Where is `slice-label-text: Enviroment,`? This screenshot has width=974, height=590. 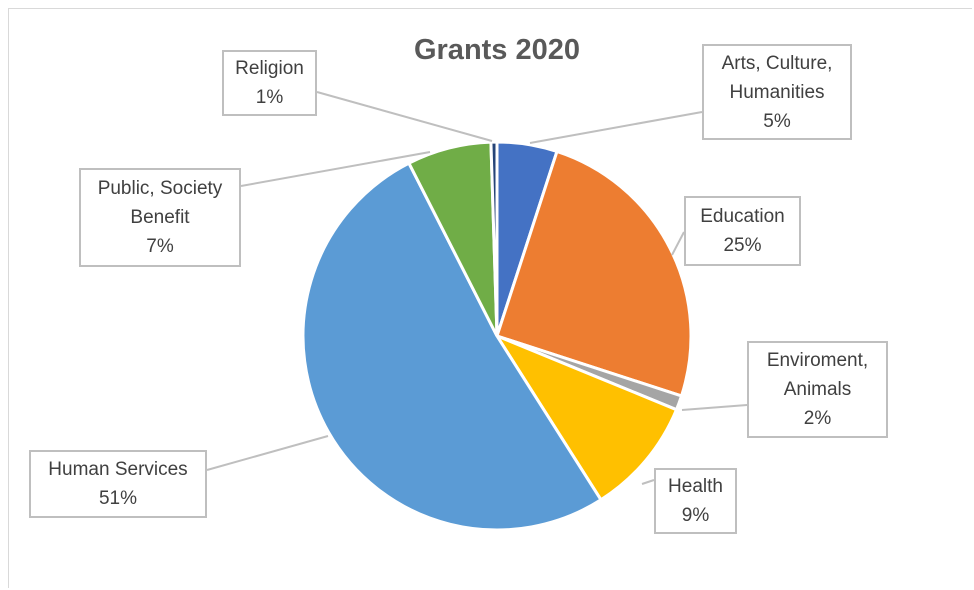
slice-label-text: Enviroment, is located at coordinates (817, 360).